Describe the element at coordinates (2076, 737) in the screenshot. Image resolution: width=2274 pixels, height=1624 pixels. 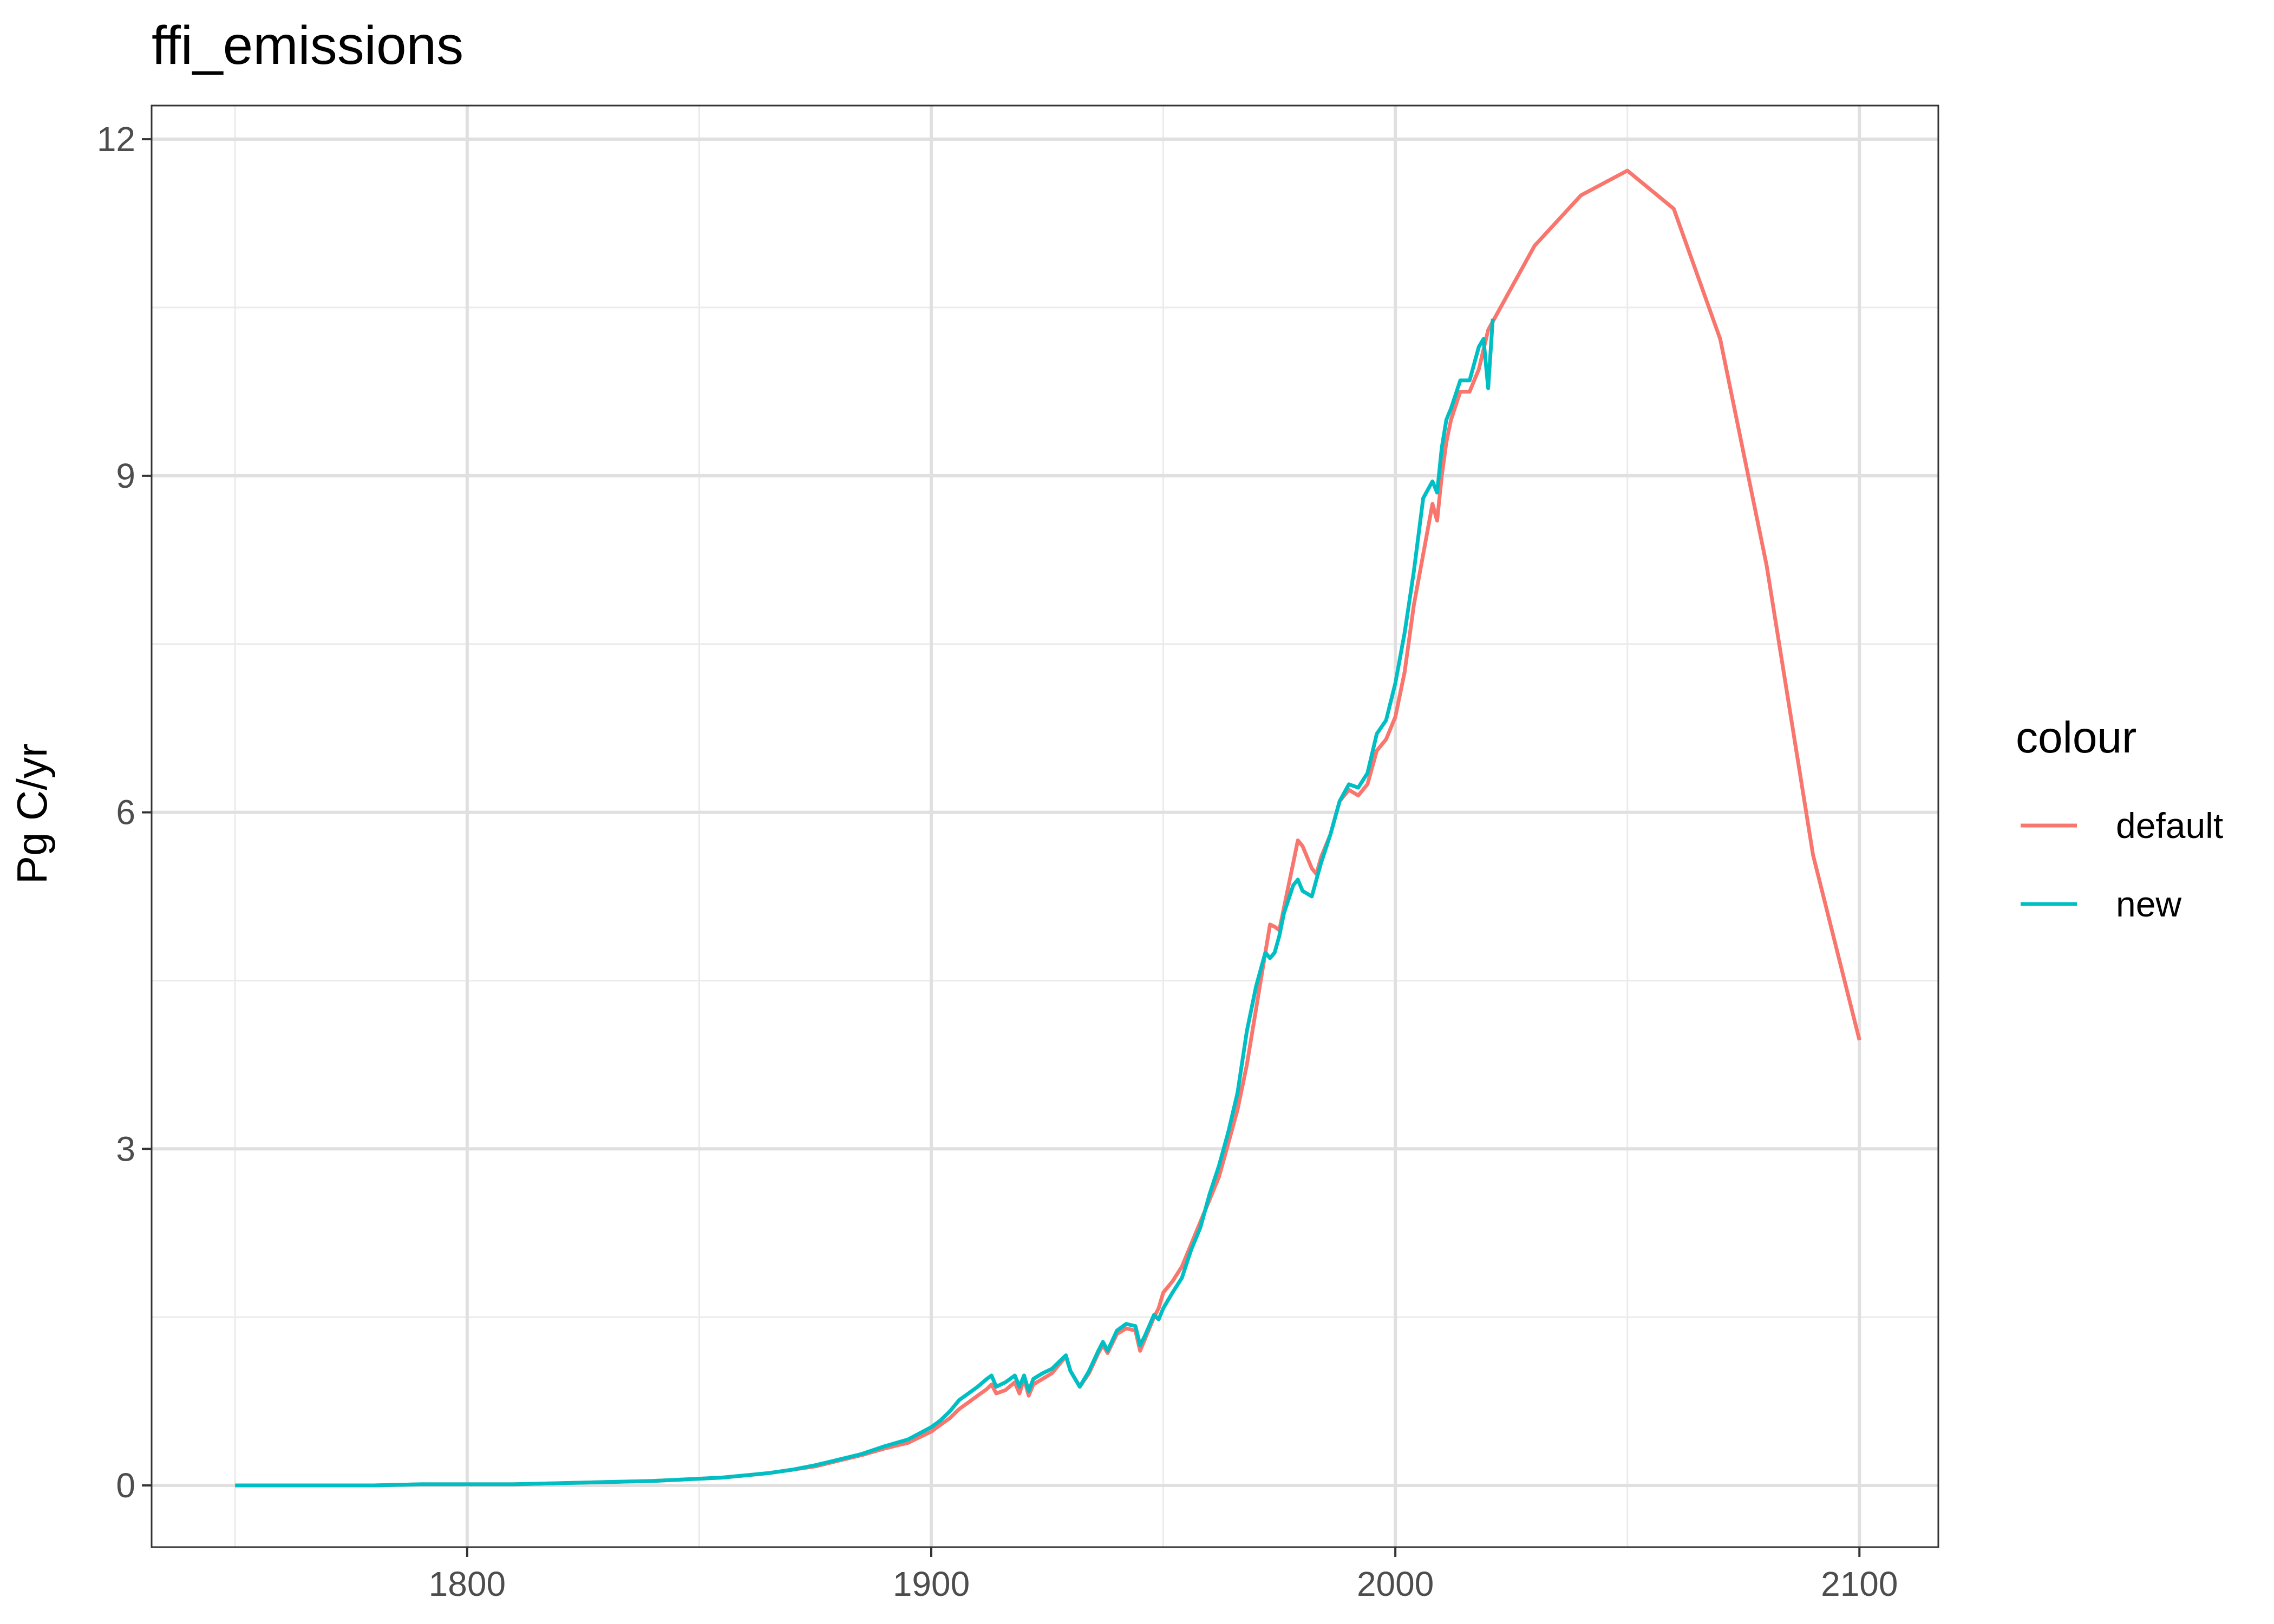
I see `legend-title: colour` at that location.